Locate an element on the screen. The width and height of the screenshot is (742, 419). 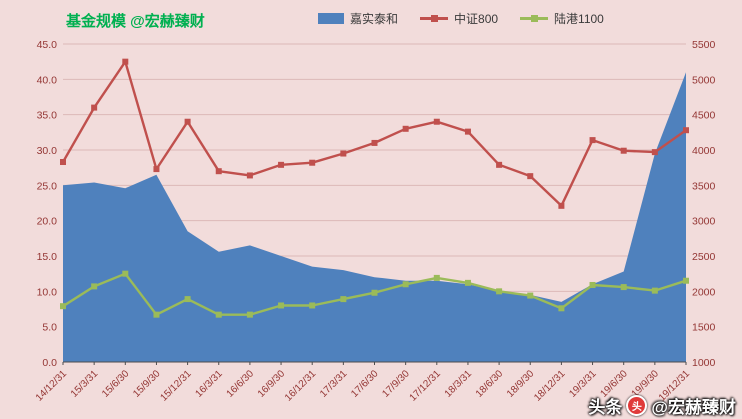
toutiao-logo-icon: 头 is located at coordinates (637, 405).